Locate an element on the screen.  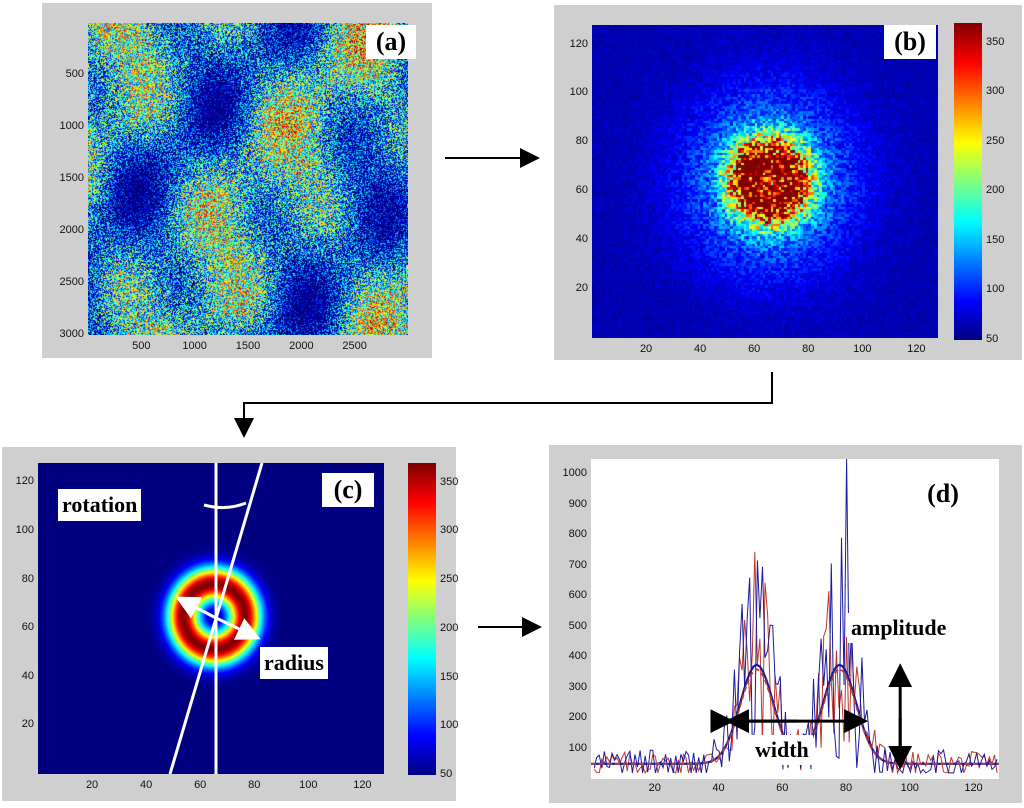
panel-b-colorbar is located at coordinates (968, 181).